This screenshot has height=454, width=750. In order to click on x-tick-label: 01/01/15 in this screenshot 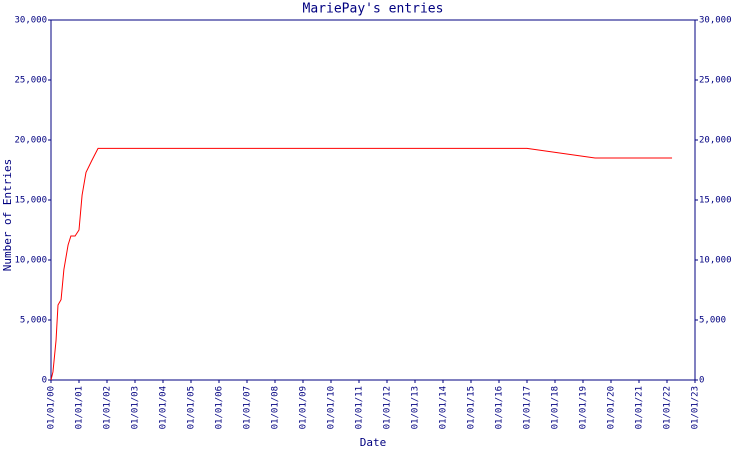, I will do `click(472, 407)`.